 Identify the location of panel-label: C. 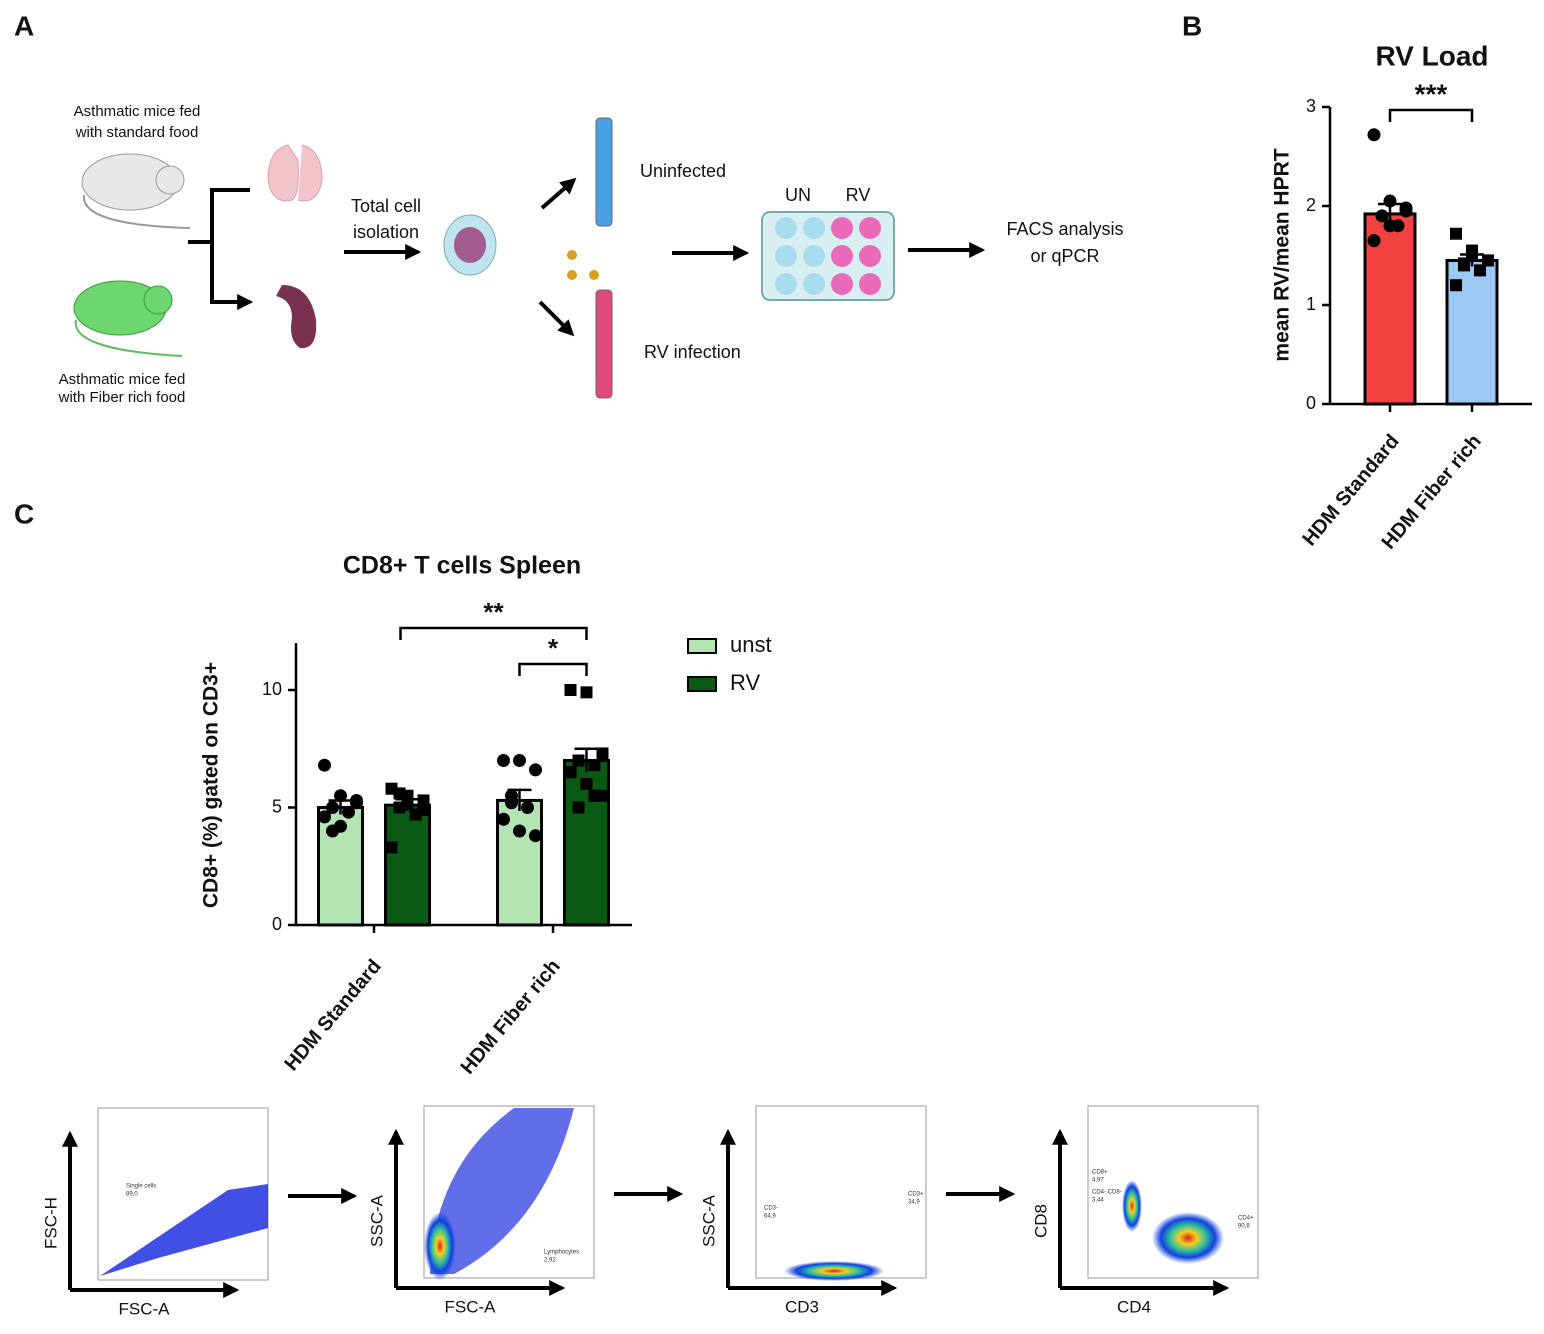
(24, 513).